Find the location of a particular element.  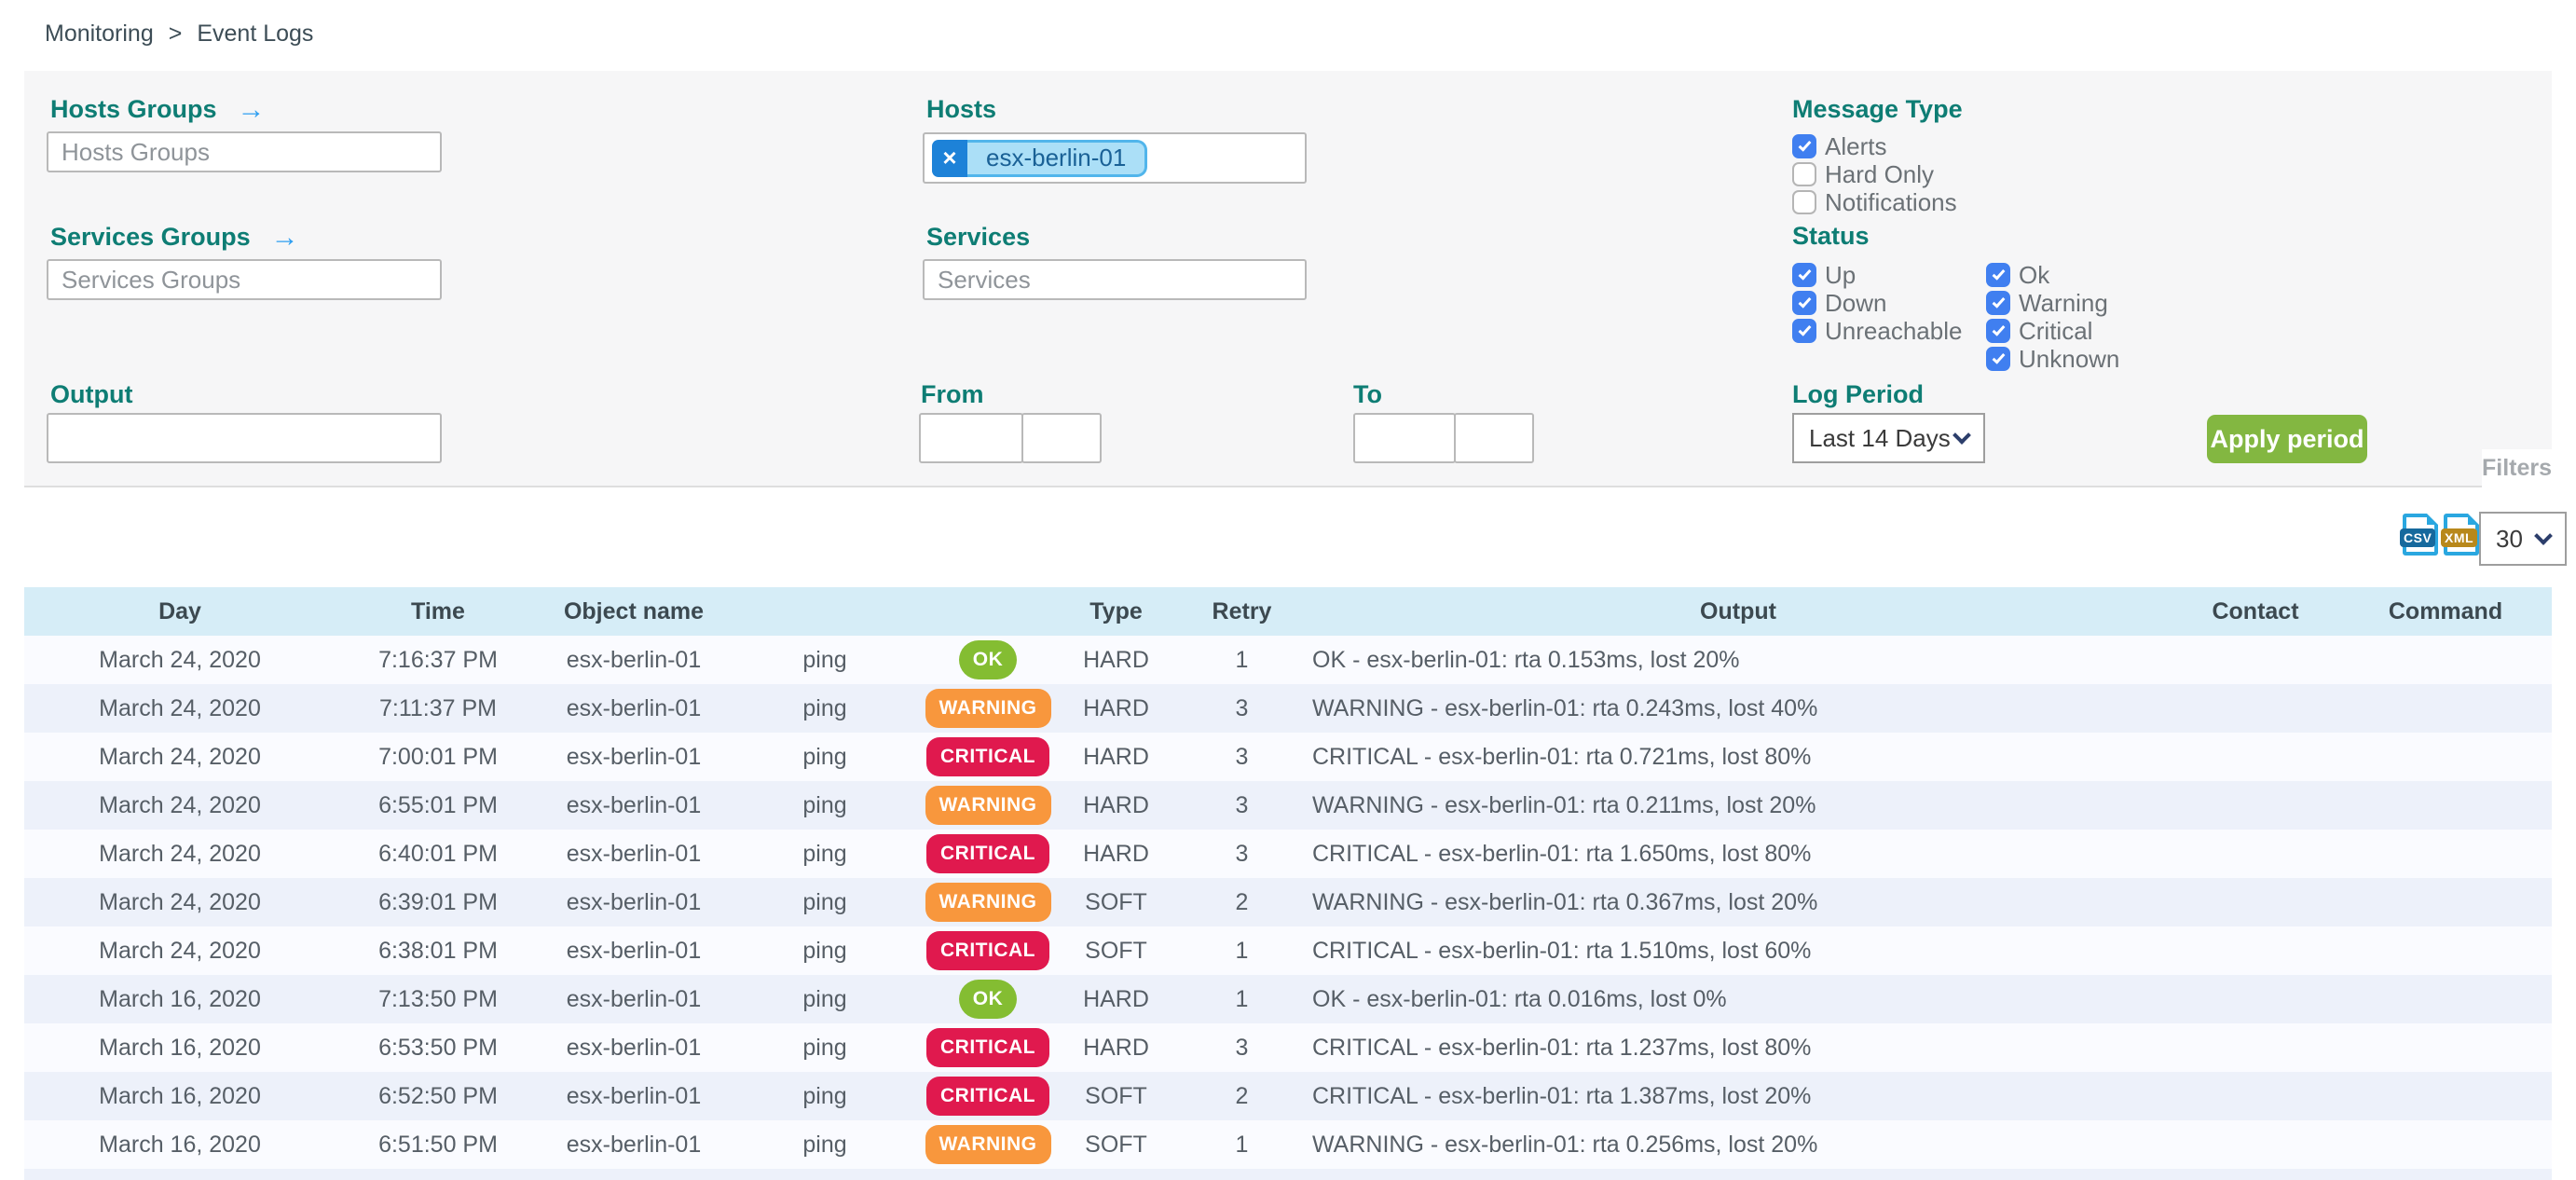

hosts-groups-label-text: Hosts Groups is located at coordinates (133, 109).